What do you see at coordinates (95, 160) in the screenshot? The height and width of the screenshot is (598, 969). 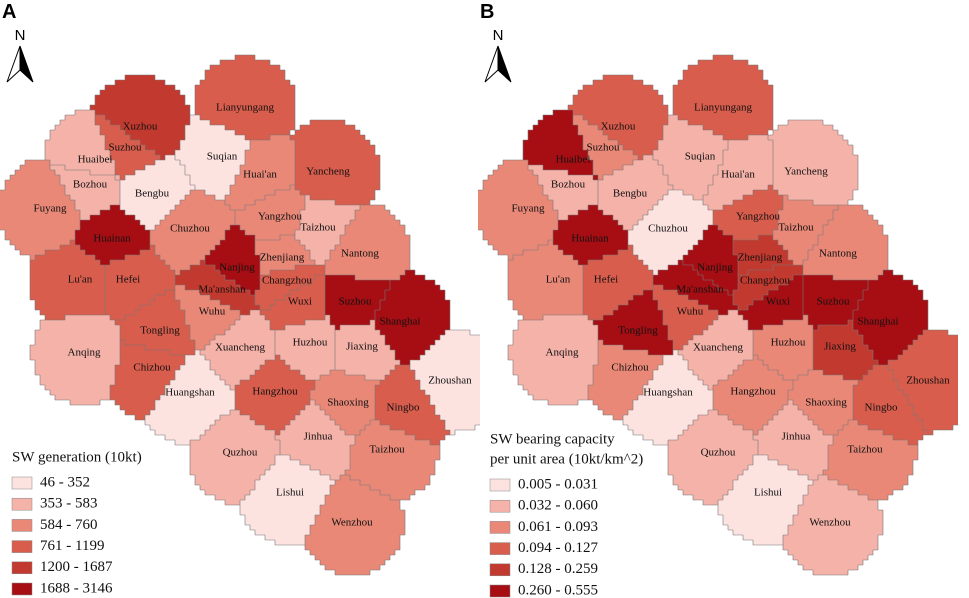 I see `region-label: Huaibei` at bounding box center [95, 160].